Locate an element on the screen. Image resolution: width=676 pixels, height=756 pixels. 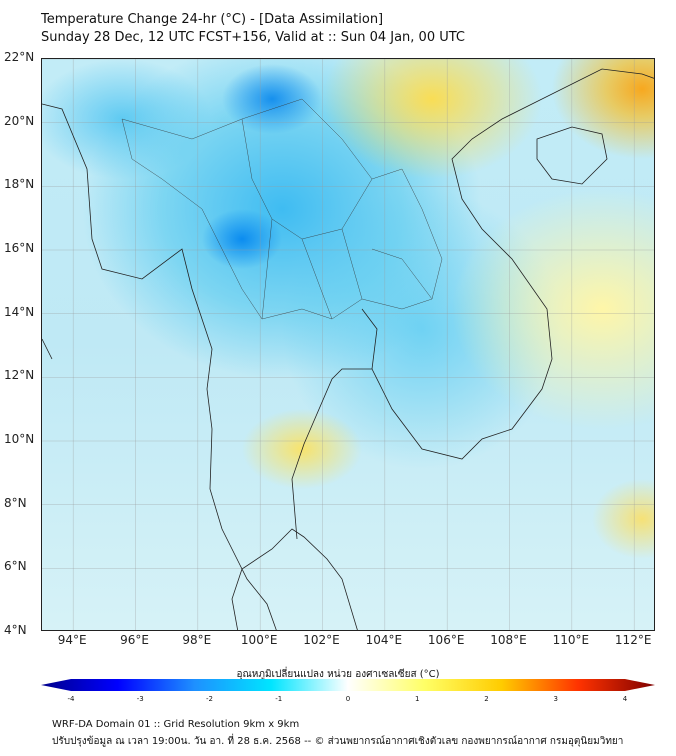
colorbar-tick: 1 is located at coordinates (417, 699).